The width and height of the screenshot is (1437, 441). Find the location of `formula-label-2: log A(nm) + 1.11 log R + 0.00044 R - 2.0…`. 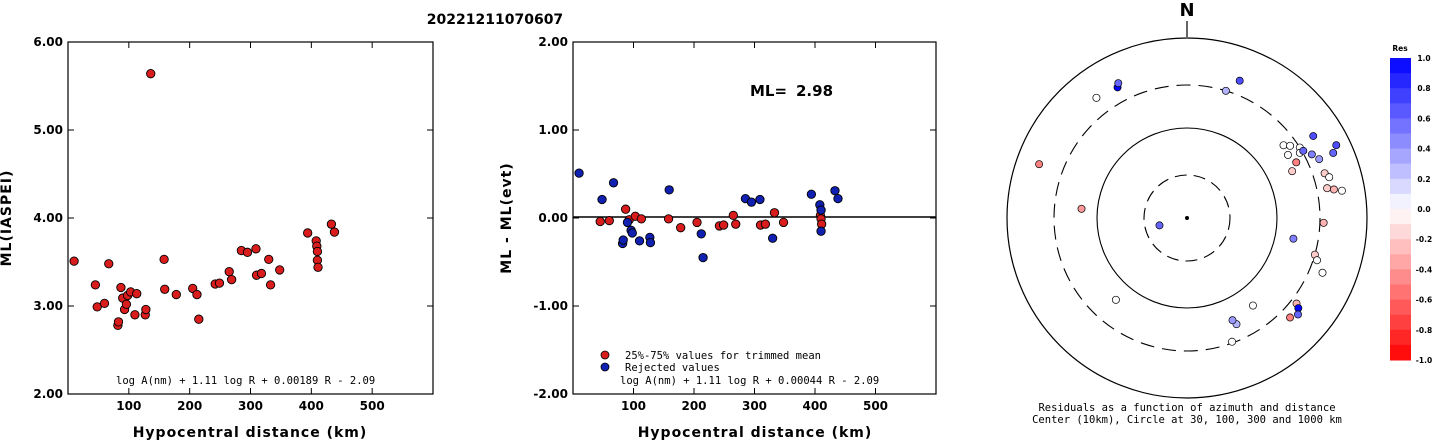

formula-label-2: log A(nm) + 1.11 log R + 0.00044 R - 2.0… is located at coordinates (749, 381).